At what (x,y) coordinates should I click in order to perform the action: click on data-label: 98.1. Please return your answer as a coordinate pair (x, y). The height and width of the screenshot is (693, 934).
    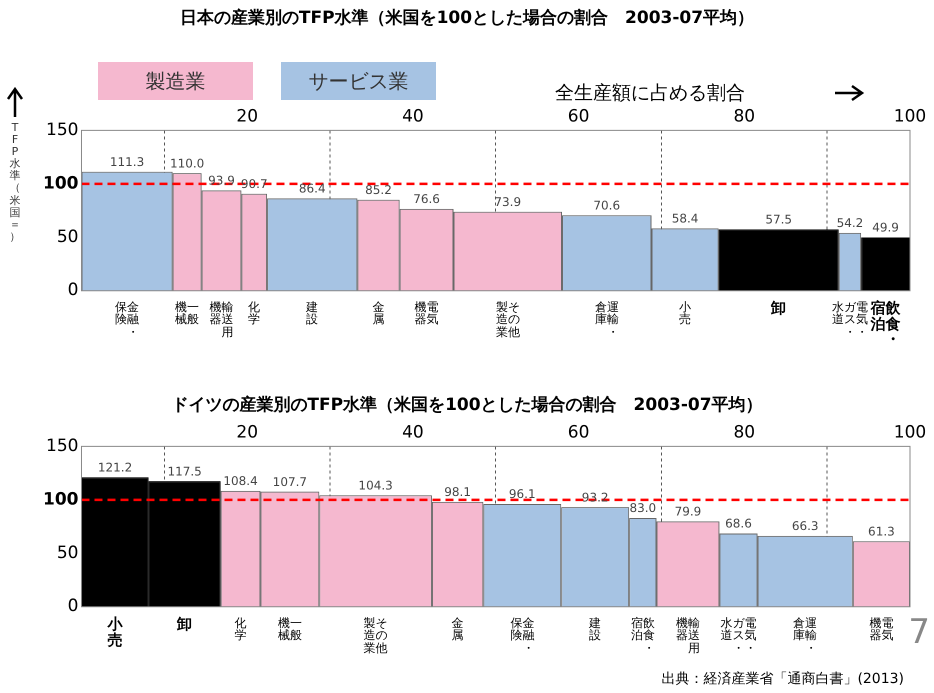
    Looking at the image, I should click on (457, 492).